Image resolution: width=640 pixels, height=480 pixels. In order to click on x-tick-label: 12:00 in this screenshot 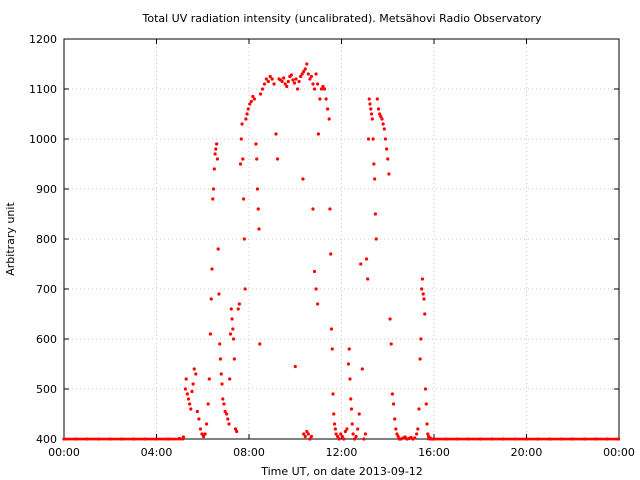, I will do `click(342, 452)`.